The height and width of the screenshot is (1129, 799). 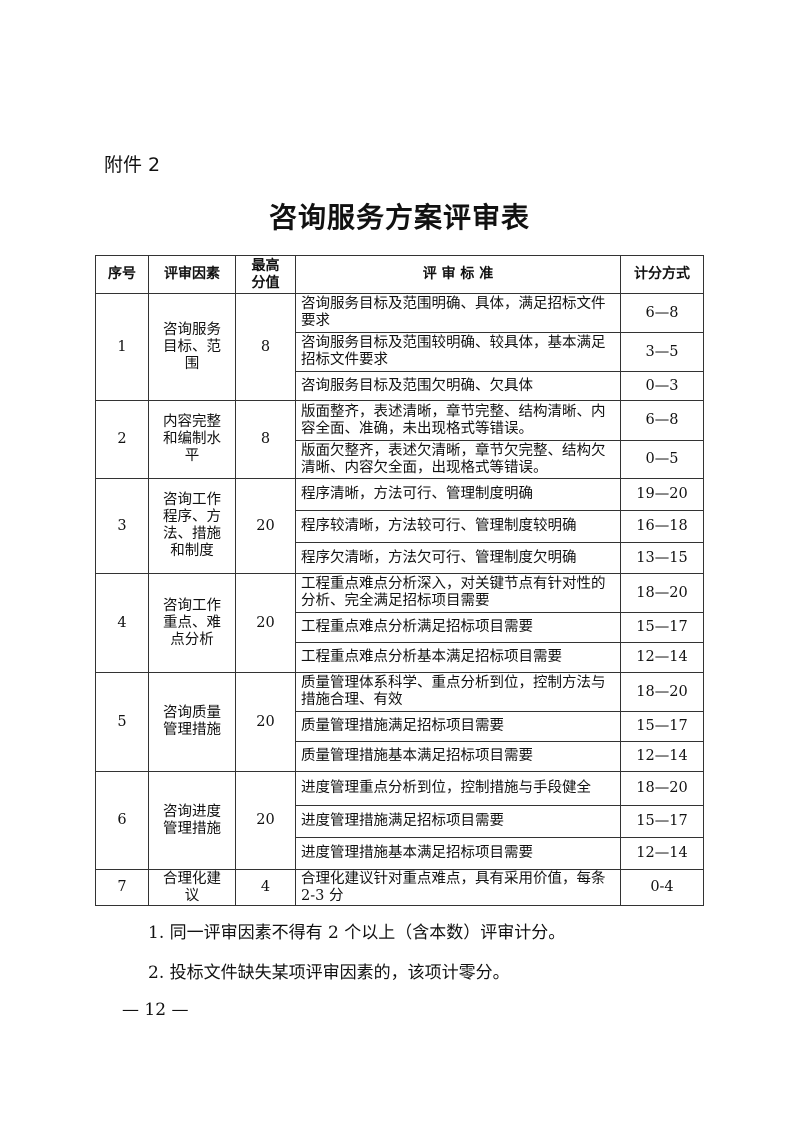 What do you see at coordinates (122, 623) in the screenshot?
I see `row-number: 4` at bounding box center [122, 623].